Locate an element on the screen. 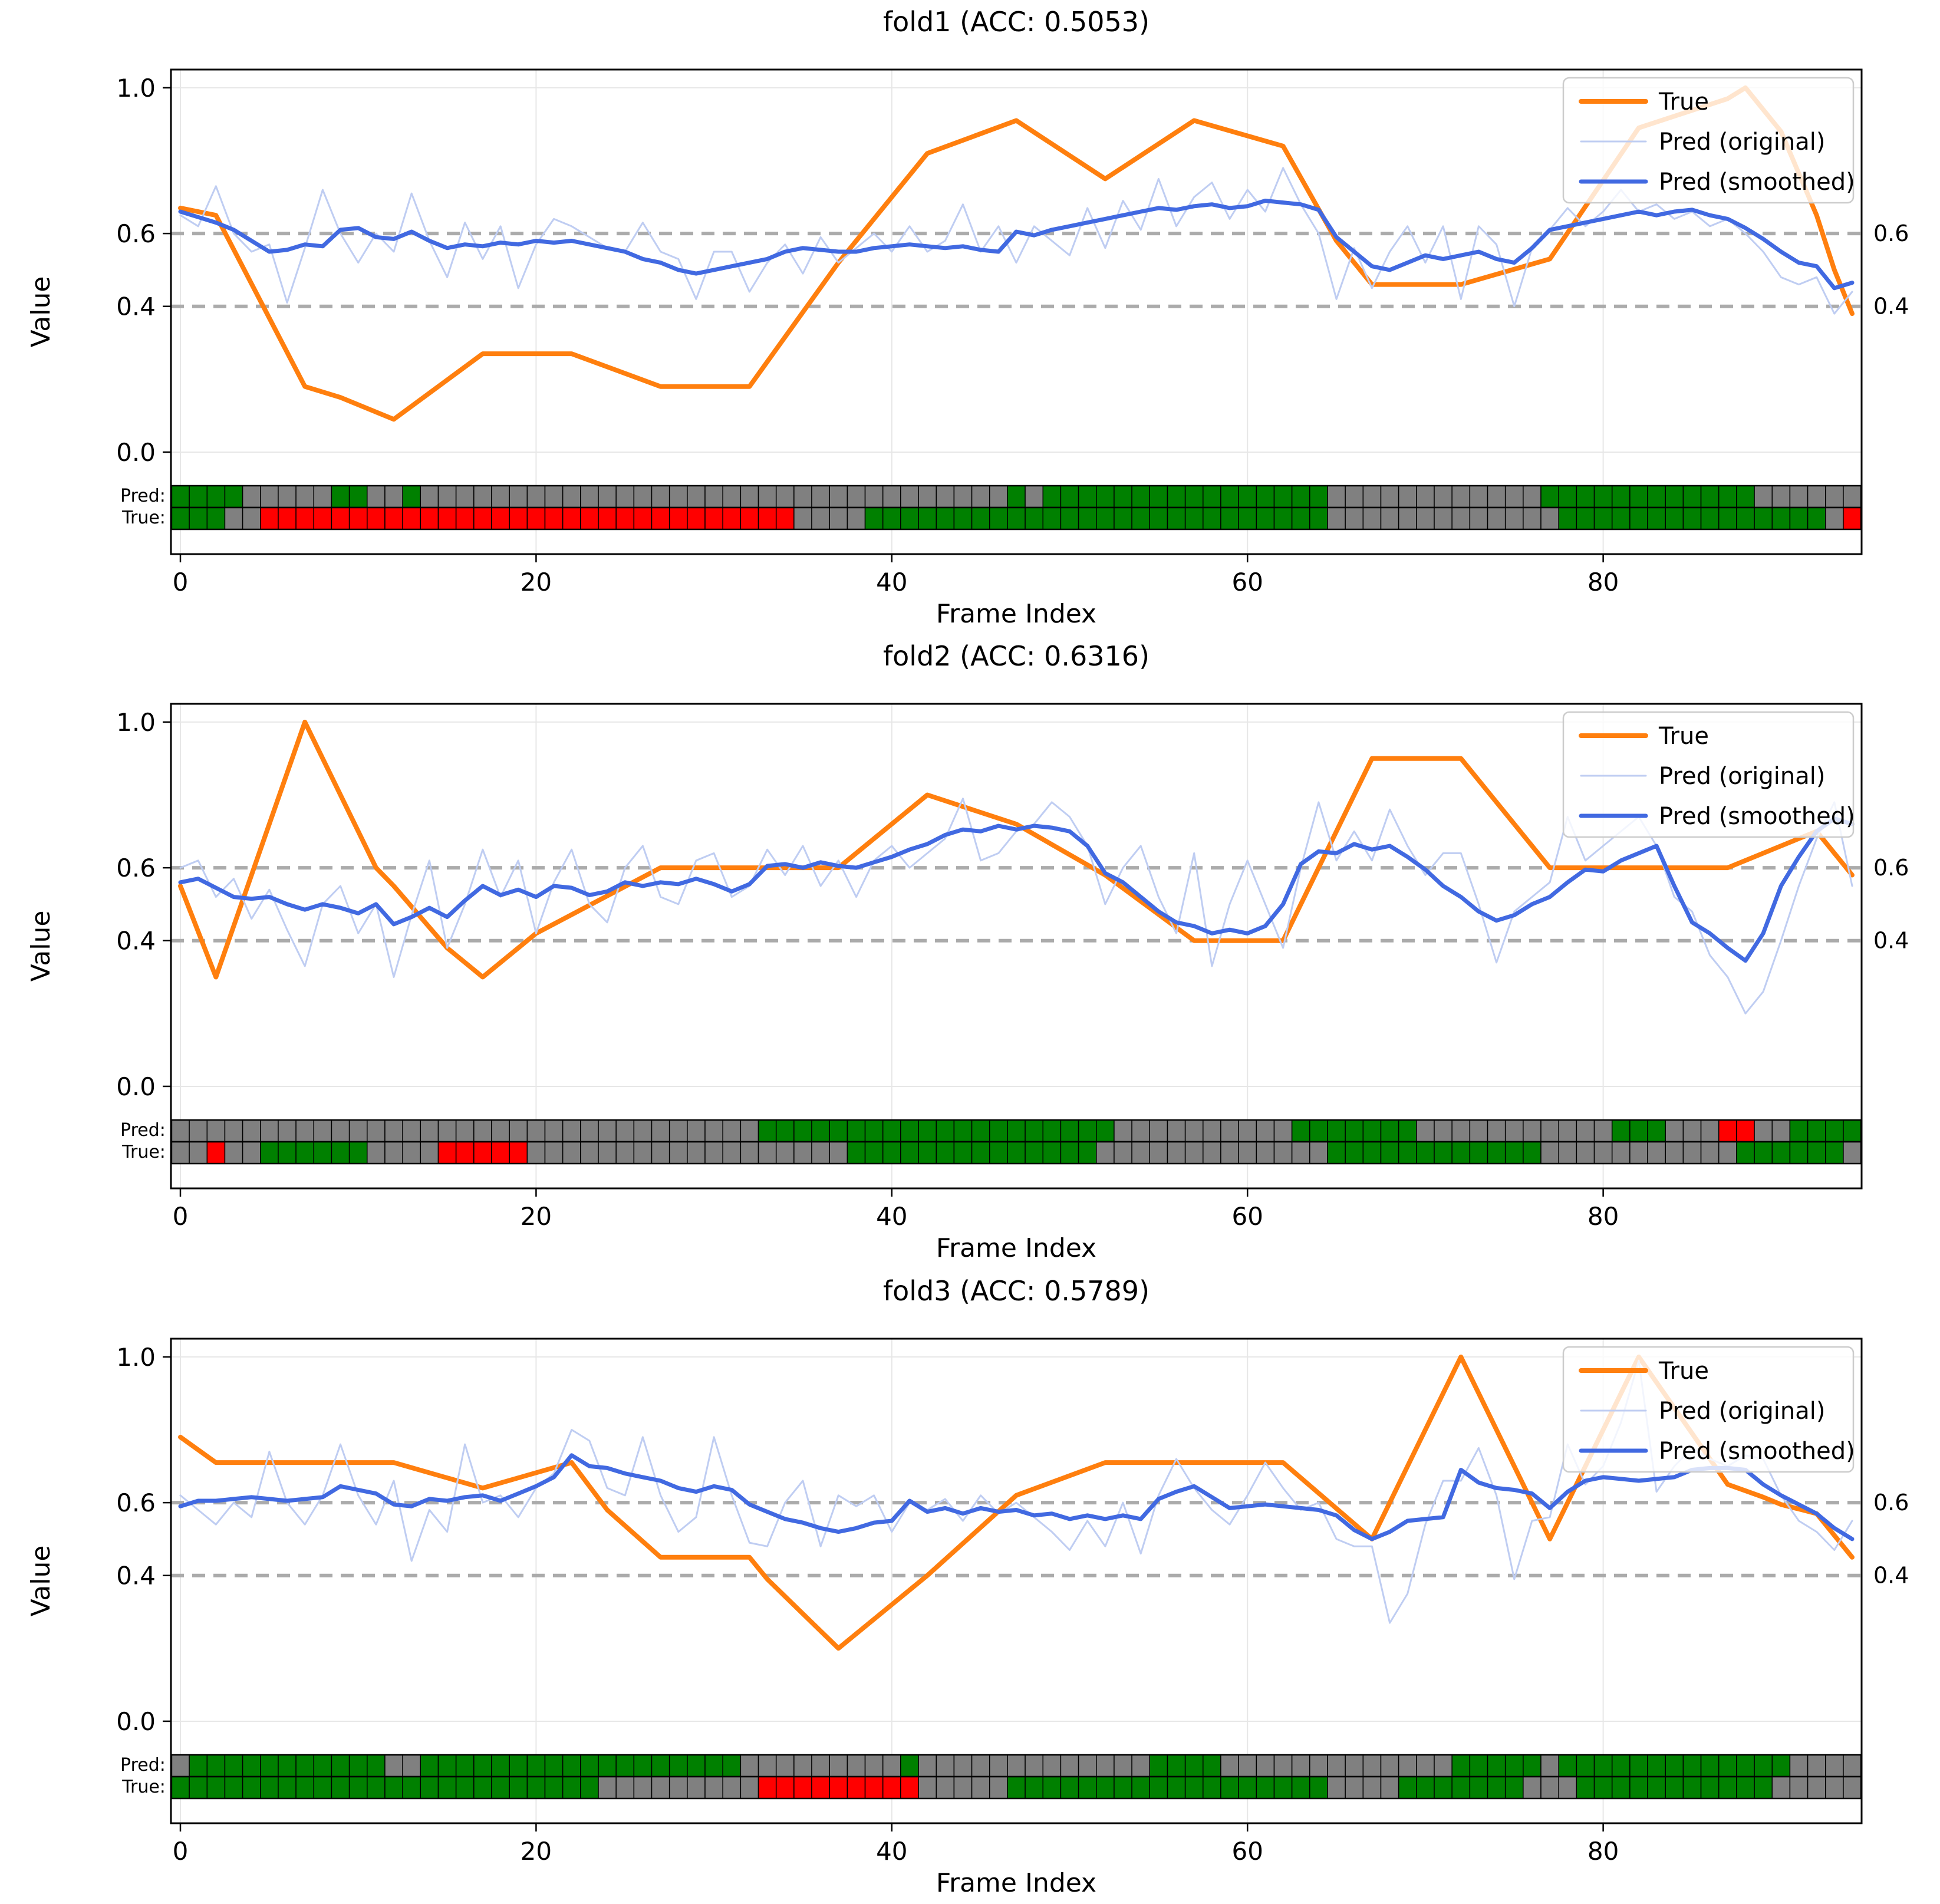 This screenshot has height=1904, width=1940. x-tick-label: 20 is located at coordinates (536, 582).